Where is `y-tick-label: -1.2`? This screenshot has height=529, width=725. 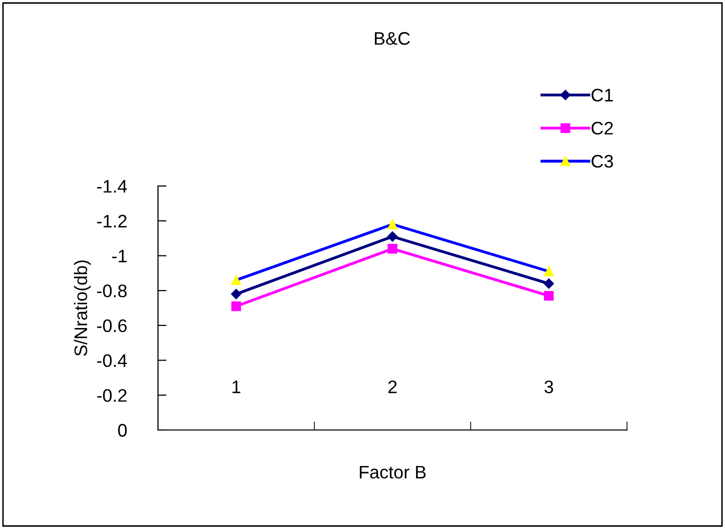 y-tick-label: -1.2 is located at coordinates (112, 221).